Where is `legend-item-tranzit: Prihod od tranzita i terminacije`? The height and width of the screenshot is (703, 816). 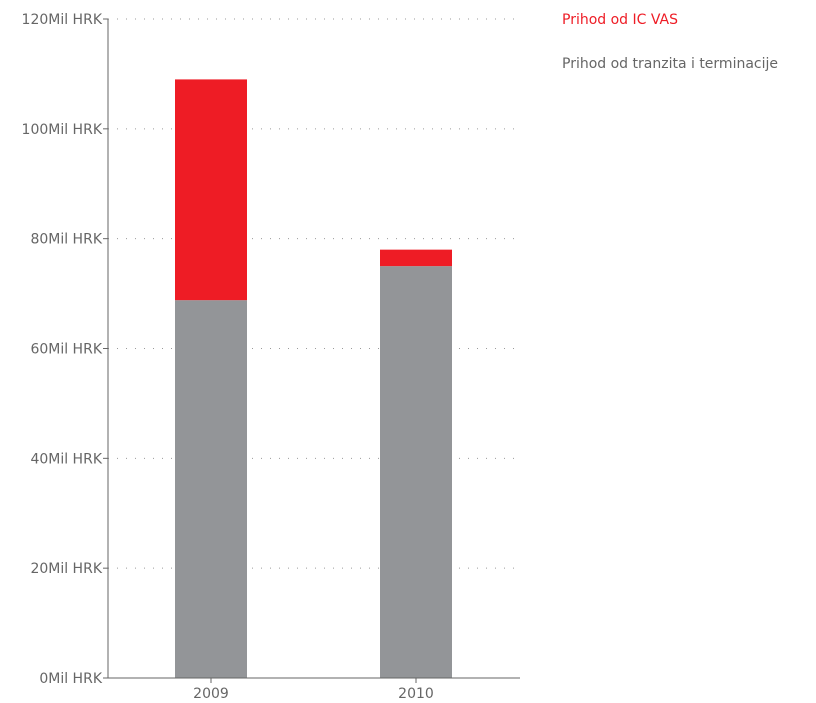
legend-item-tranzit: Prihod od tranzita i terminacije is located at coordinates (670, 64).